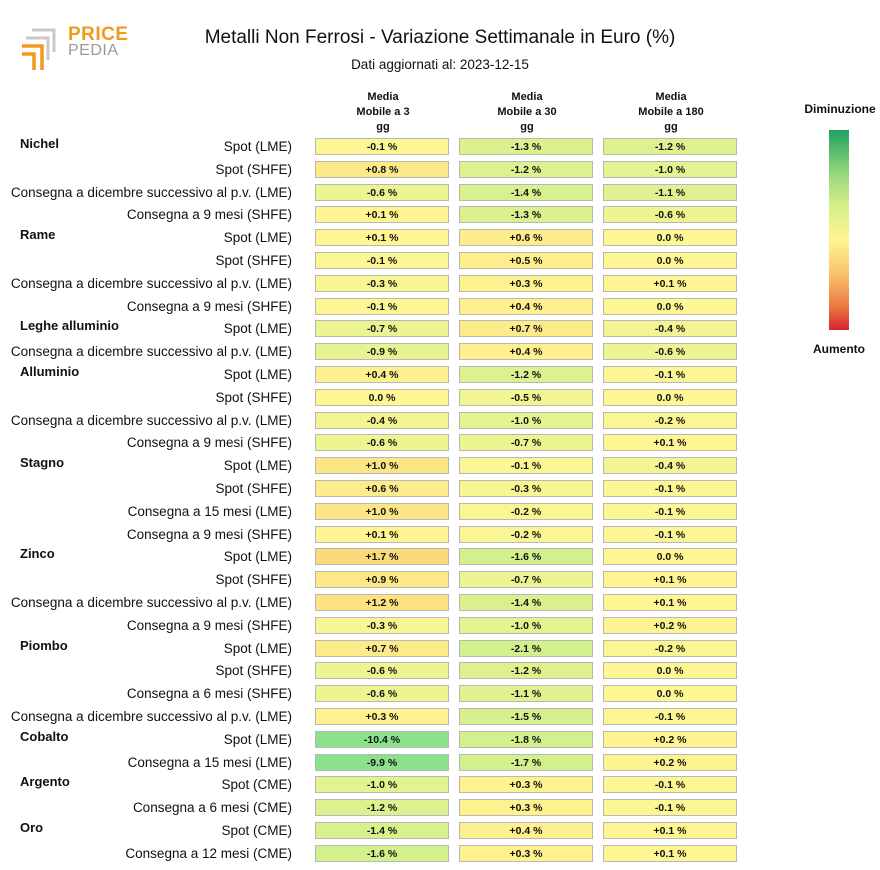 This screenshot has width=880, height=870. Describe the element at coordinates (440, 64) in the screenshot. I see `chart-subtitle: Dati aggiornati al: 2023-12-15` at that location.